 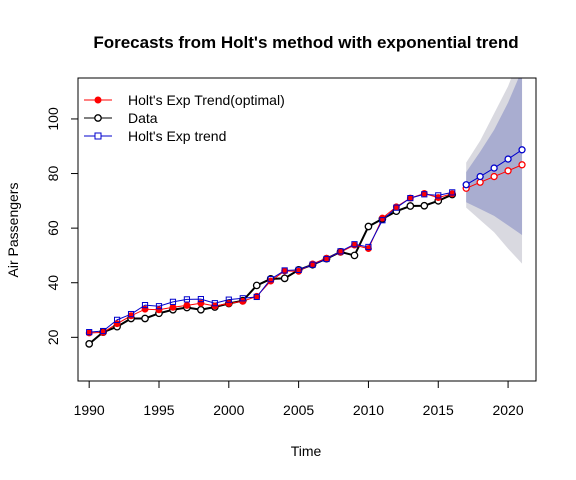 I want to click on x-tick-label: 2015, so click(x=438, y=410).